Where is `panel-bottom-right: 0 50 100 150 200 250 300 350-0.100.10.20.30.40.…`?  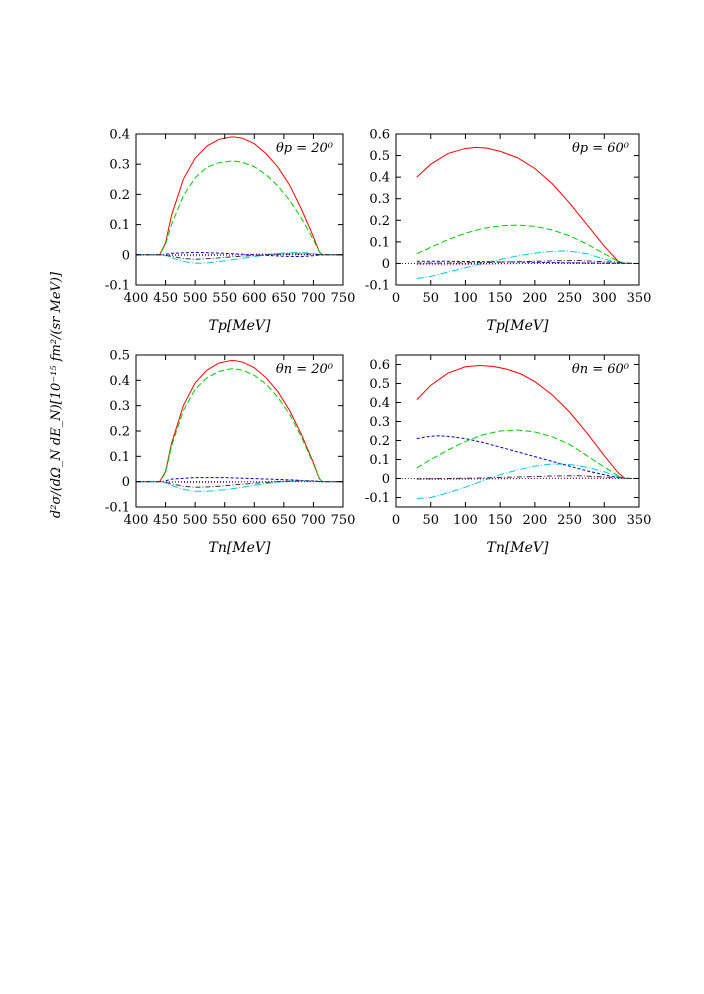 panel-bottom-right: 0 50 100 150 200 250 300 350-0.100.10.20.30.40.… is located at coordinates (508, 455).